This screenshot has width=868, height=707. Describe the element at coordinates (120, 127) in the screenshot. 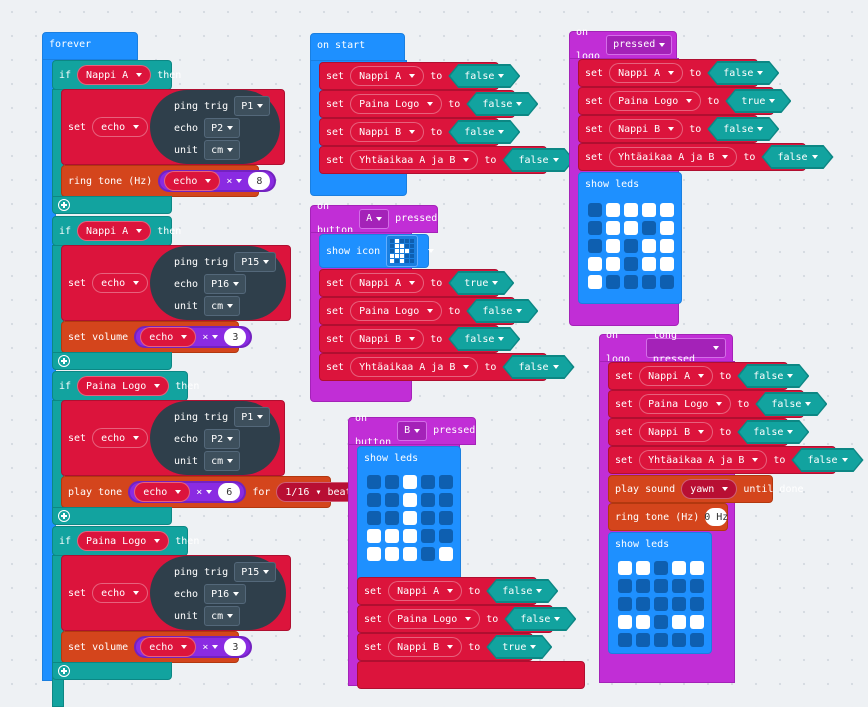

I see `var-echo: echo` at that location.